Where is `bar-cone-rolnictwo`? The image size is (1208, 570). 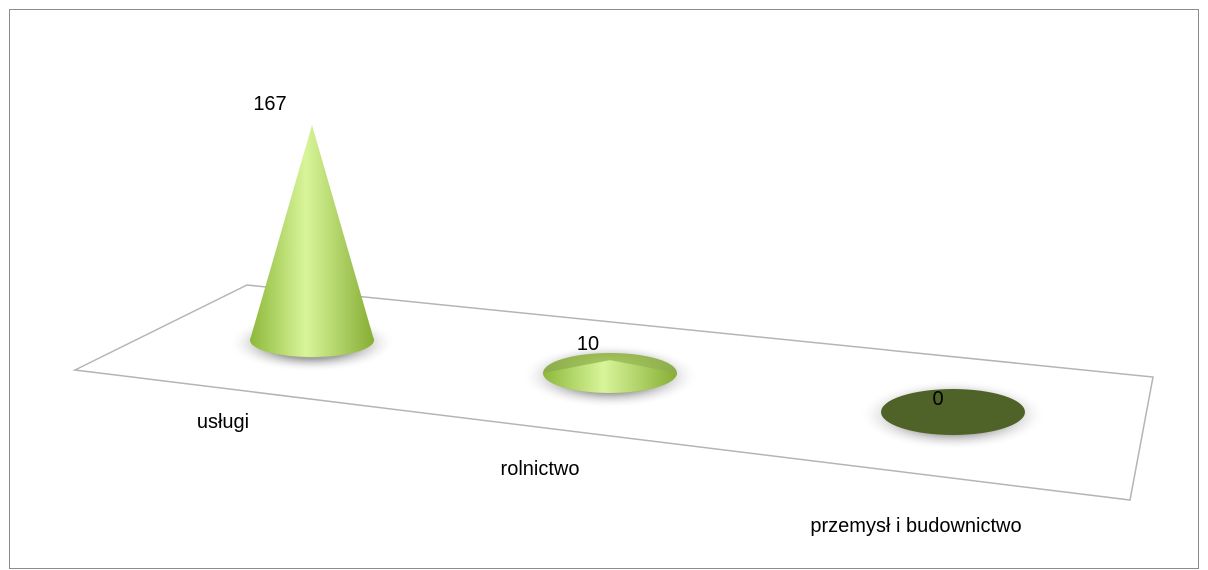 bar-cone-rolnictwo is located at coordinates (610, 376).